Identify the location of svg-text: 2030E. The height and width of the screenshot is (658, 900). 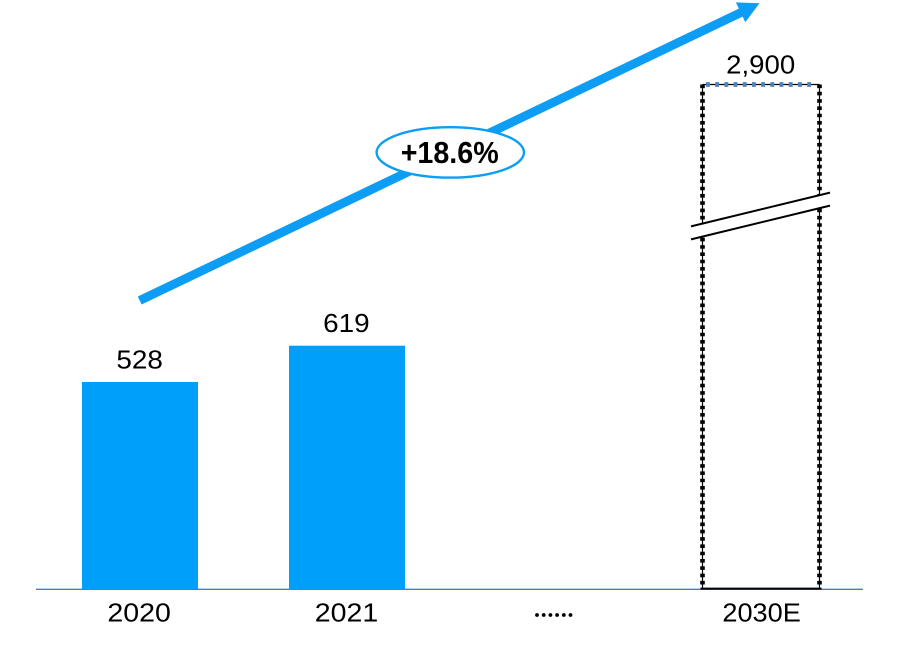
(761, 614).